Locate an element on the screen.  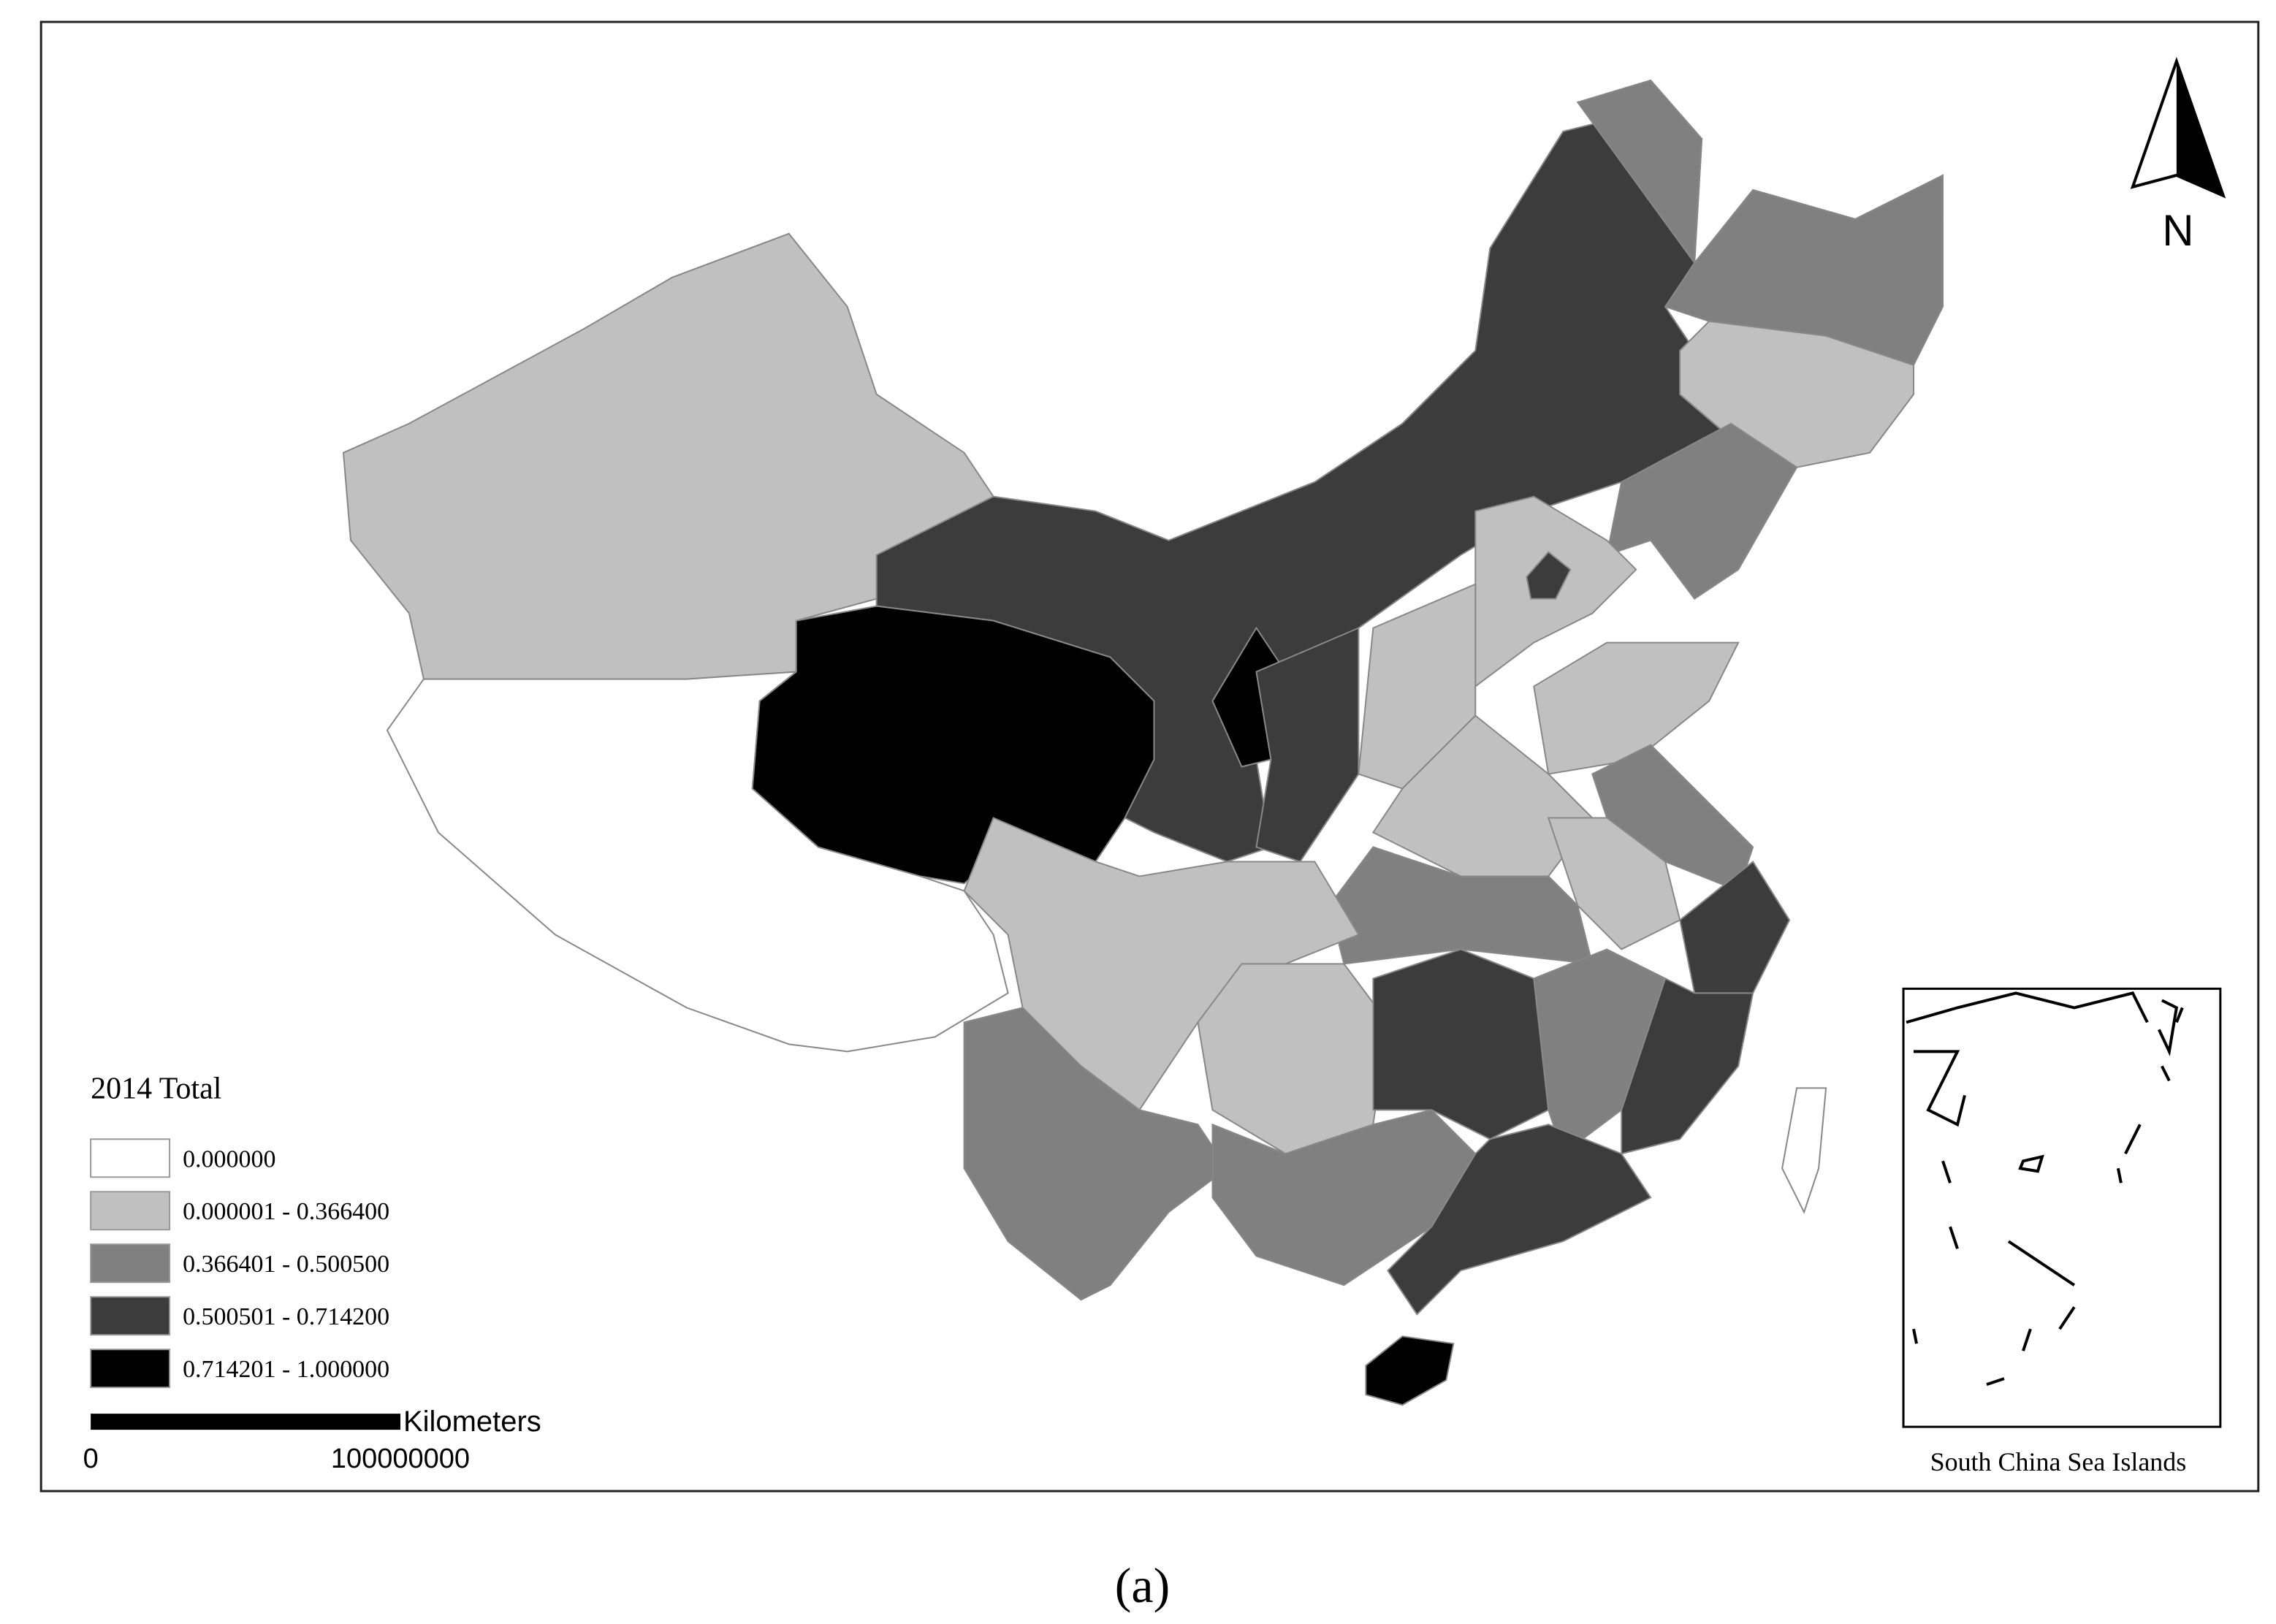
beijing is located at coordinates (1549, 576).